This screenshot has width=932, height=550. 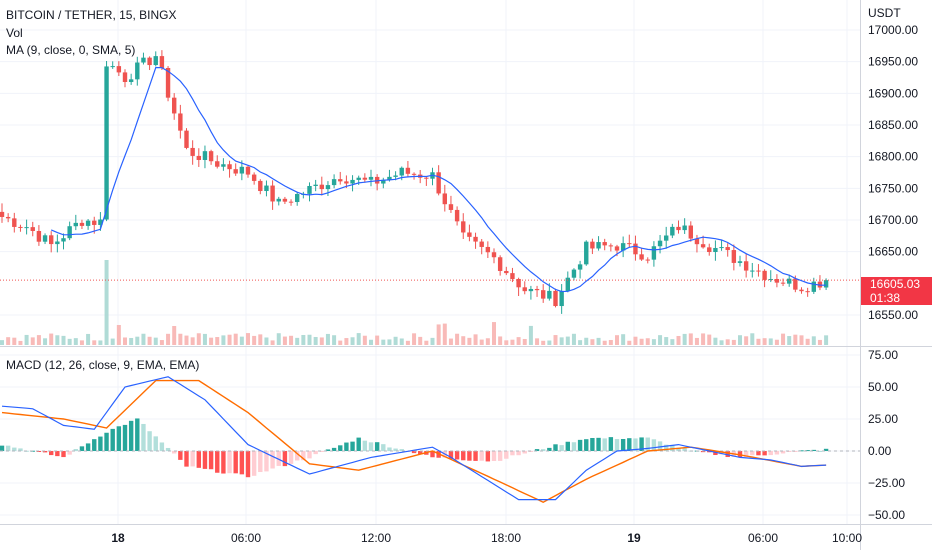 What do you see at coordinates (91, 15) in the screenshot?
I see `symbol-title: BITCOIN / TETHER, 15, BINGX` at bounding box center [91, 15].